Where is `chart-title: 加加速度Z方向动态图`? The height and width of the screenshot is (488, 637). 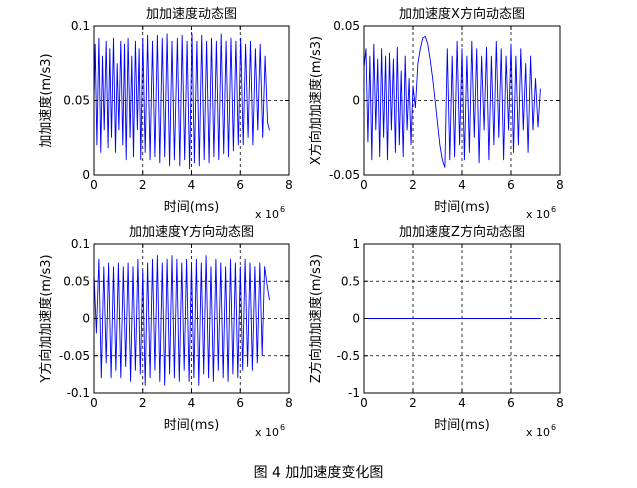
chart-title: 加加速度Z方向动态图 is located at coordinates (462, 232).